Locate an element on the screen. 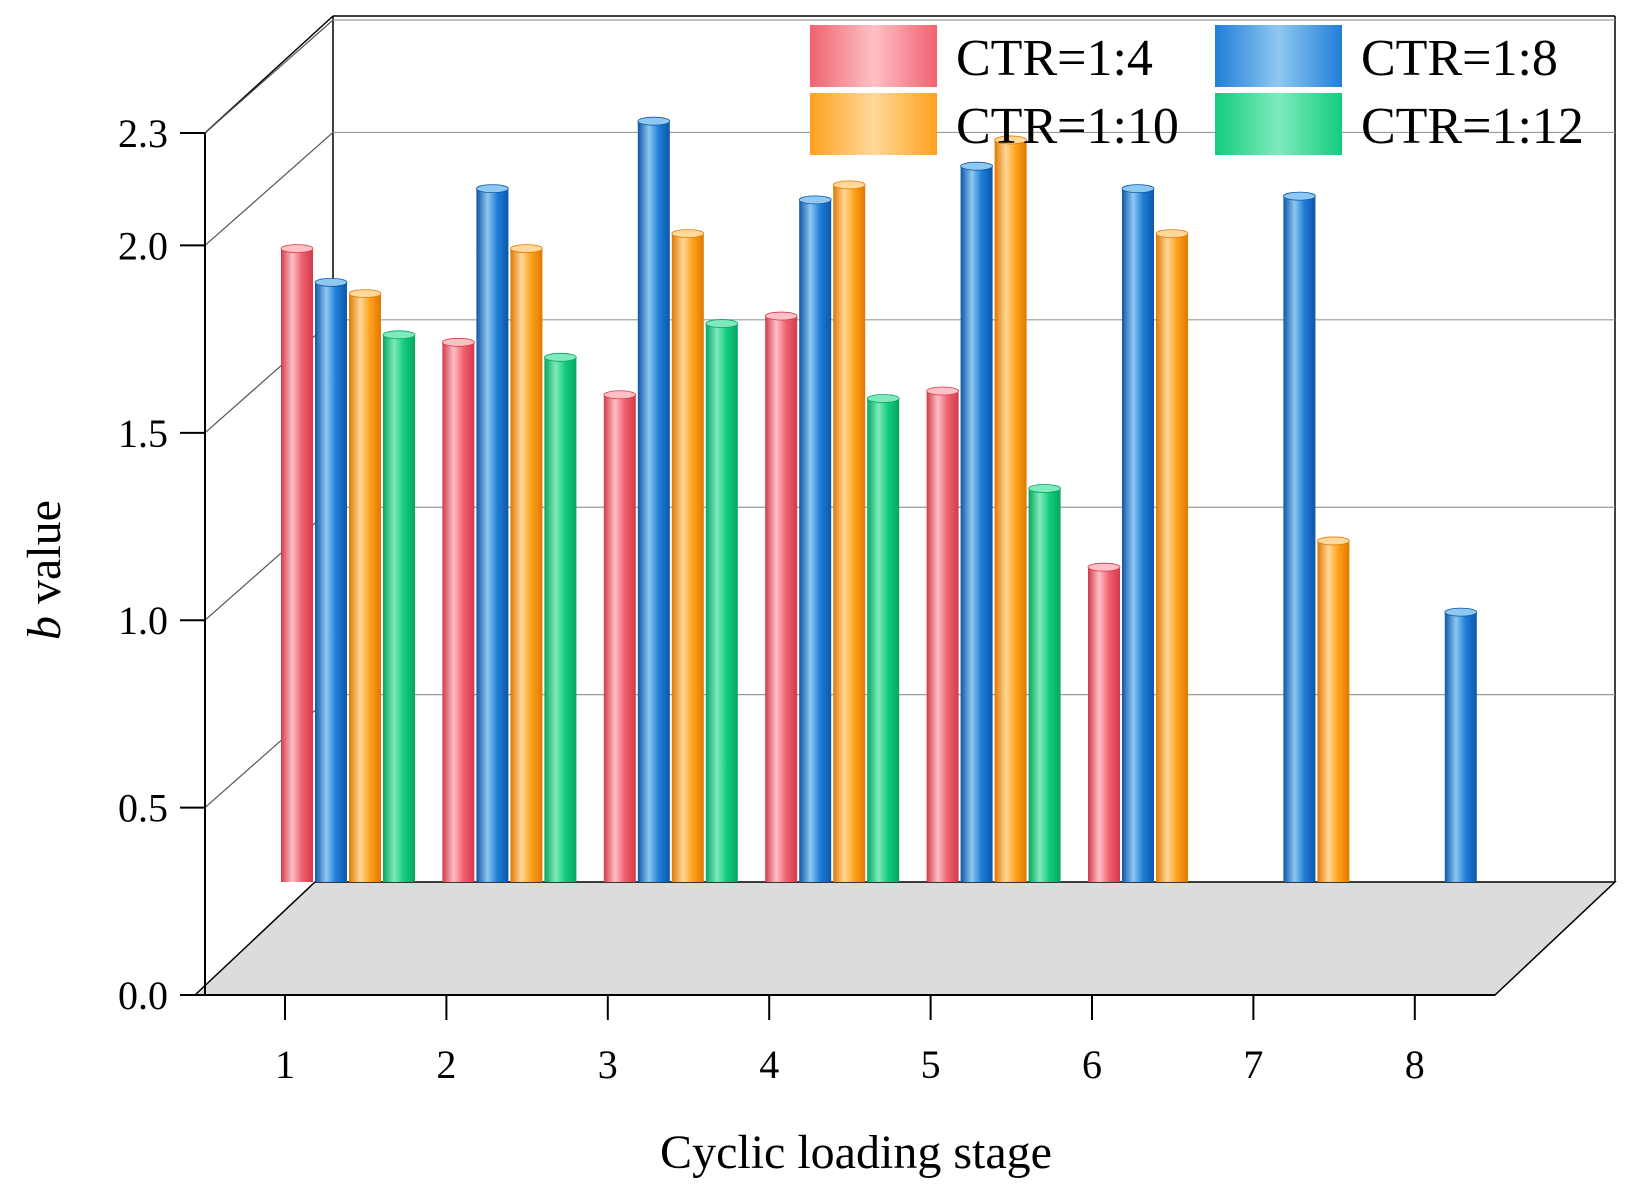  legend-item: CTR=1:8 is located at coordinates (1386, 56).